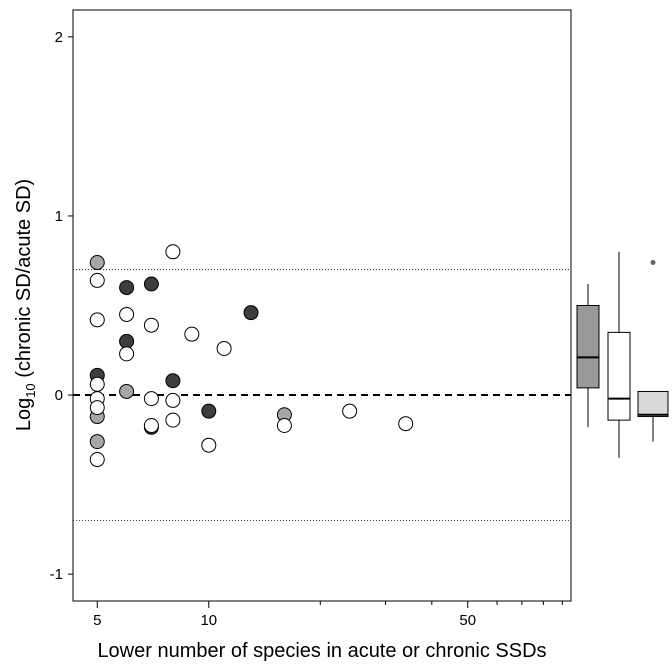  I want to click on y-tick-label: 1, so click(59, 216).